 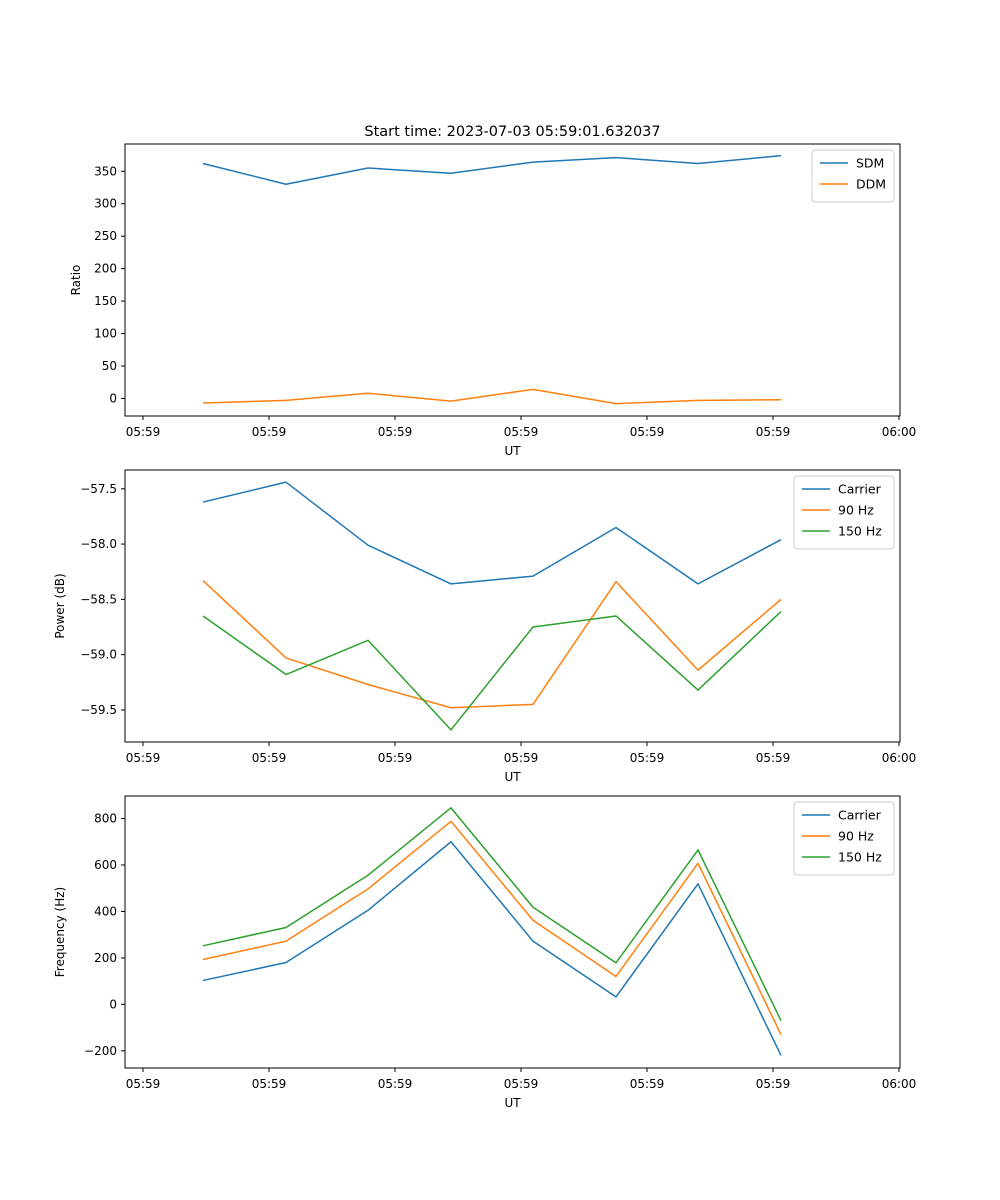 What do you see at coordinates (109, 366) in the screenshot?
I see `y-tick-label: 50` at bounding box center [109, 366].